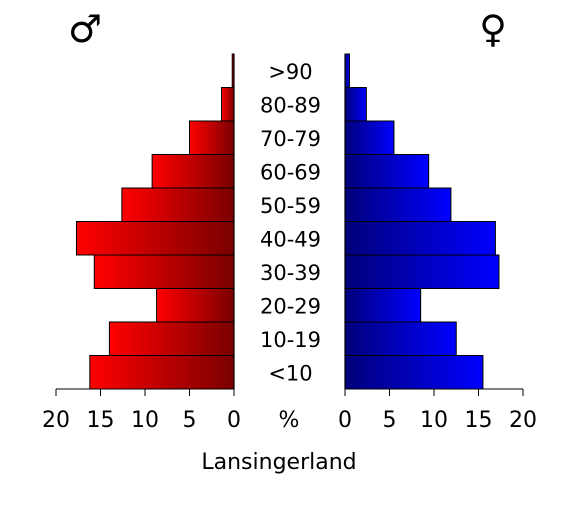  Describe the element at coordinates (56, 420) in the screenshot. I see `male-tick-label-20: 20` at that location.